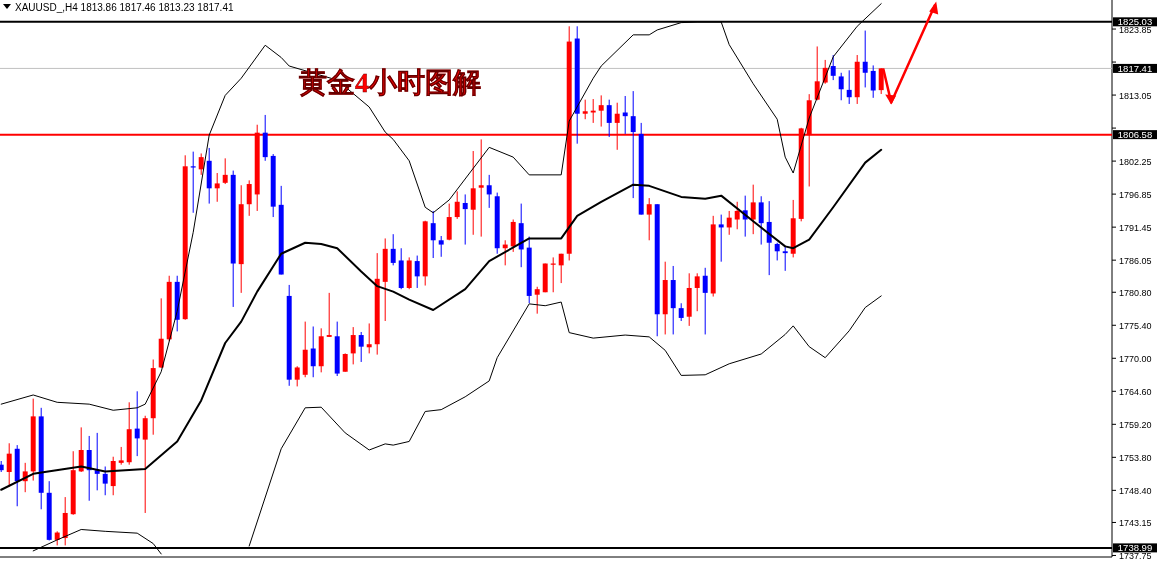 This screenshot has width=1157, height=563. I want to click on ref-line-label: 1806.58, so click(1135, 135).